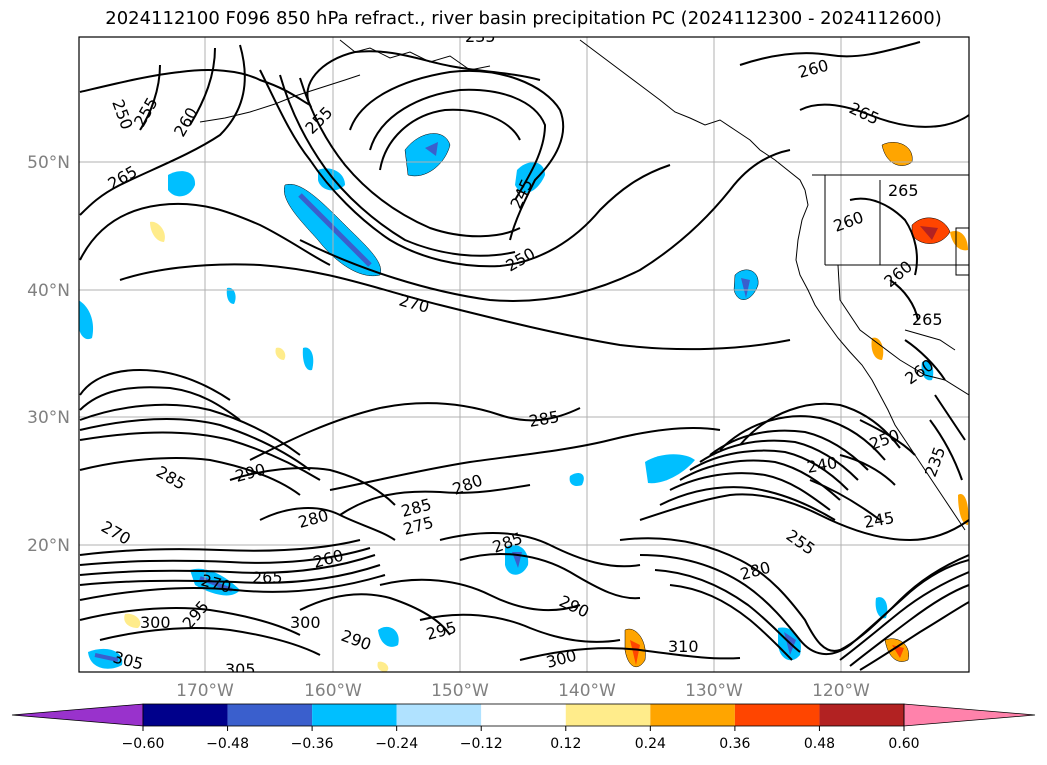  What do you see at coordinates (969, 715) in the screenshot?
I see `colorbar-right-extension` at bounding box center [969, 715].